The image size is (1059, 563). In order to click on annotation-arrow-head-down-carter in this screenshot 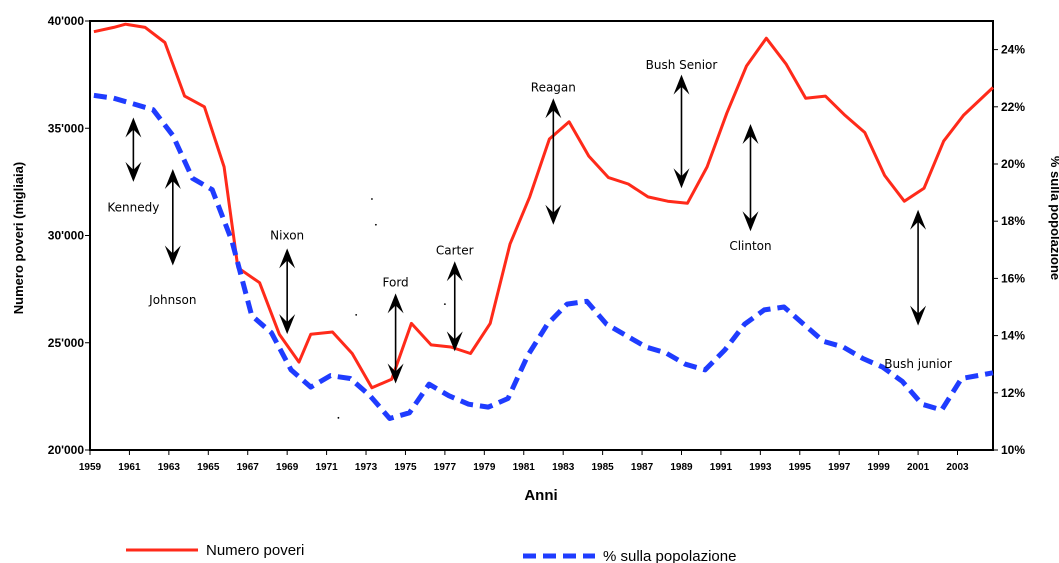, I will do `click(454, 341)`.